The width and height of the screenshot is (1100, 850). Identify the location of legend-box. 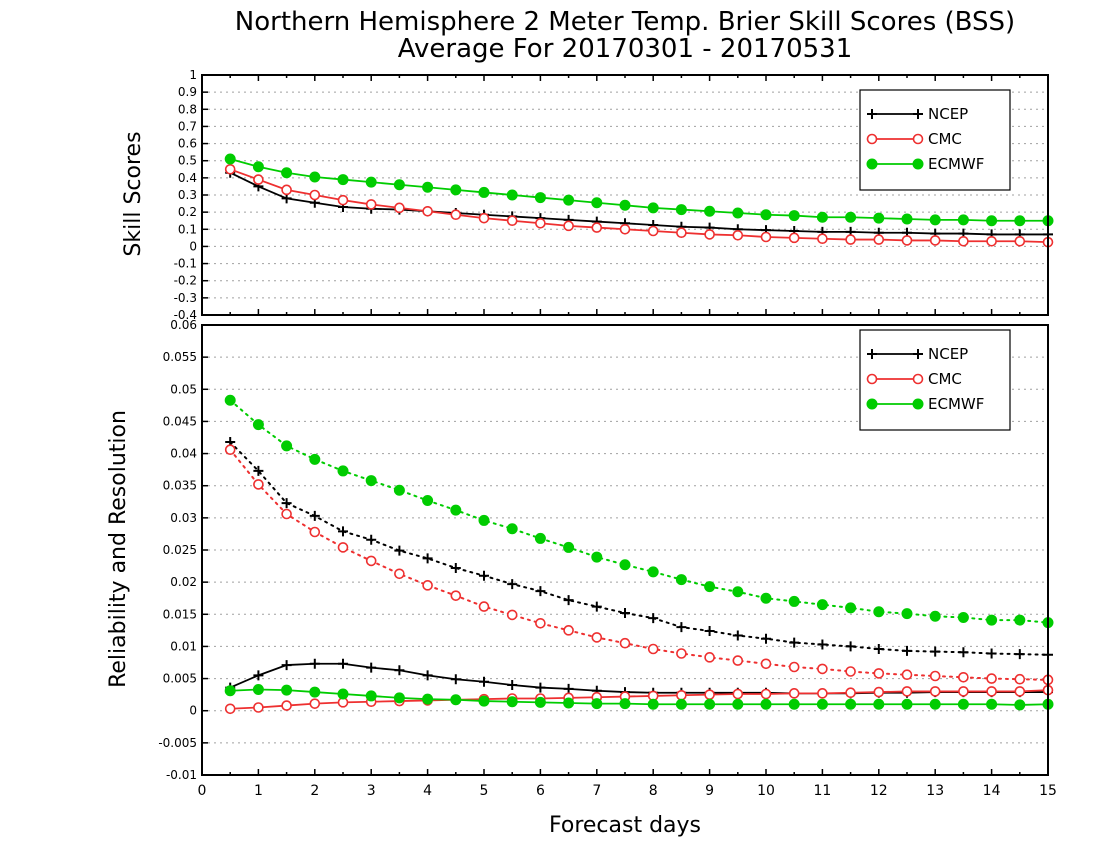
(935, 140).